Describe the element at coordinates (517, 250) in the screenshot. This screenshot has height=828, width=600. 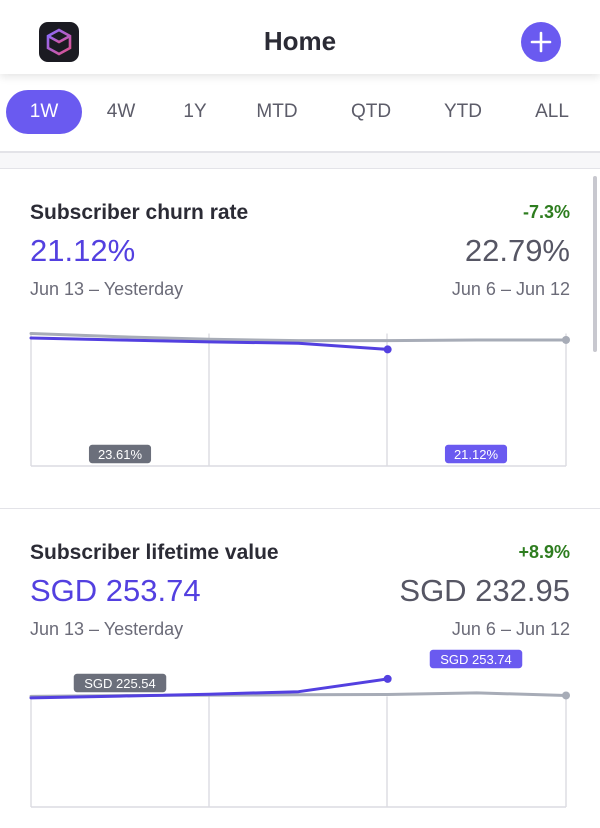
I see `metric-previous-value: 22.79%` at that location.